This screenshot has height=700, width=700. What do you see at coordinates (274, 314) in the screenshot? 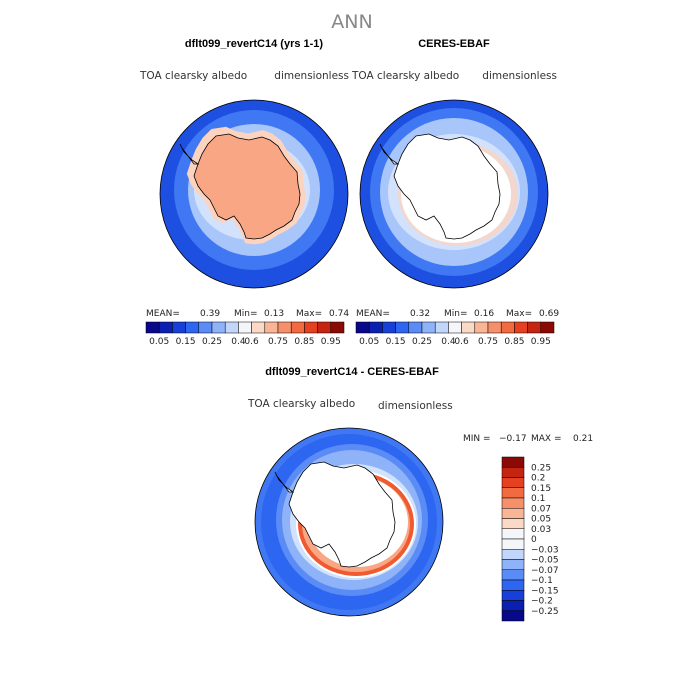
I see `model-min-value: 0.13` at bounding box center [274, 314].